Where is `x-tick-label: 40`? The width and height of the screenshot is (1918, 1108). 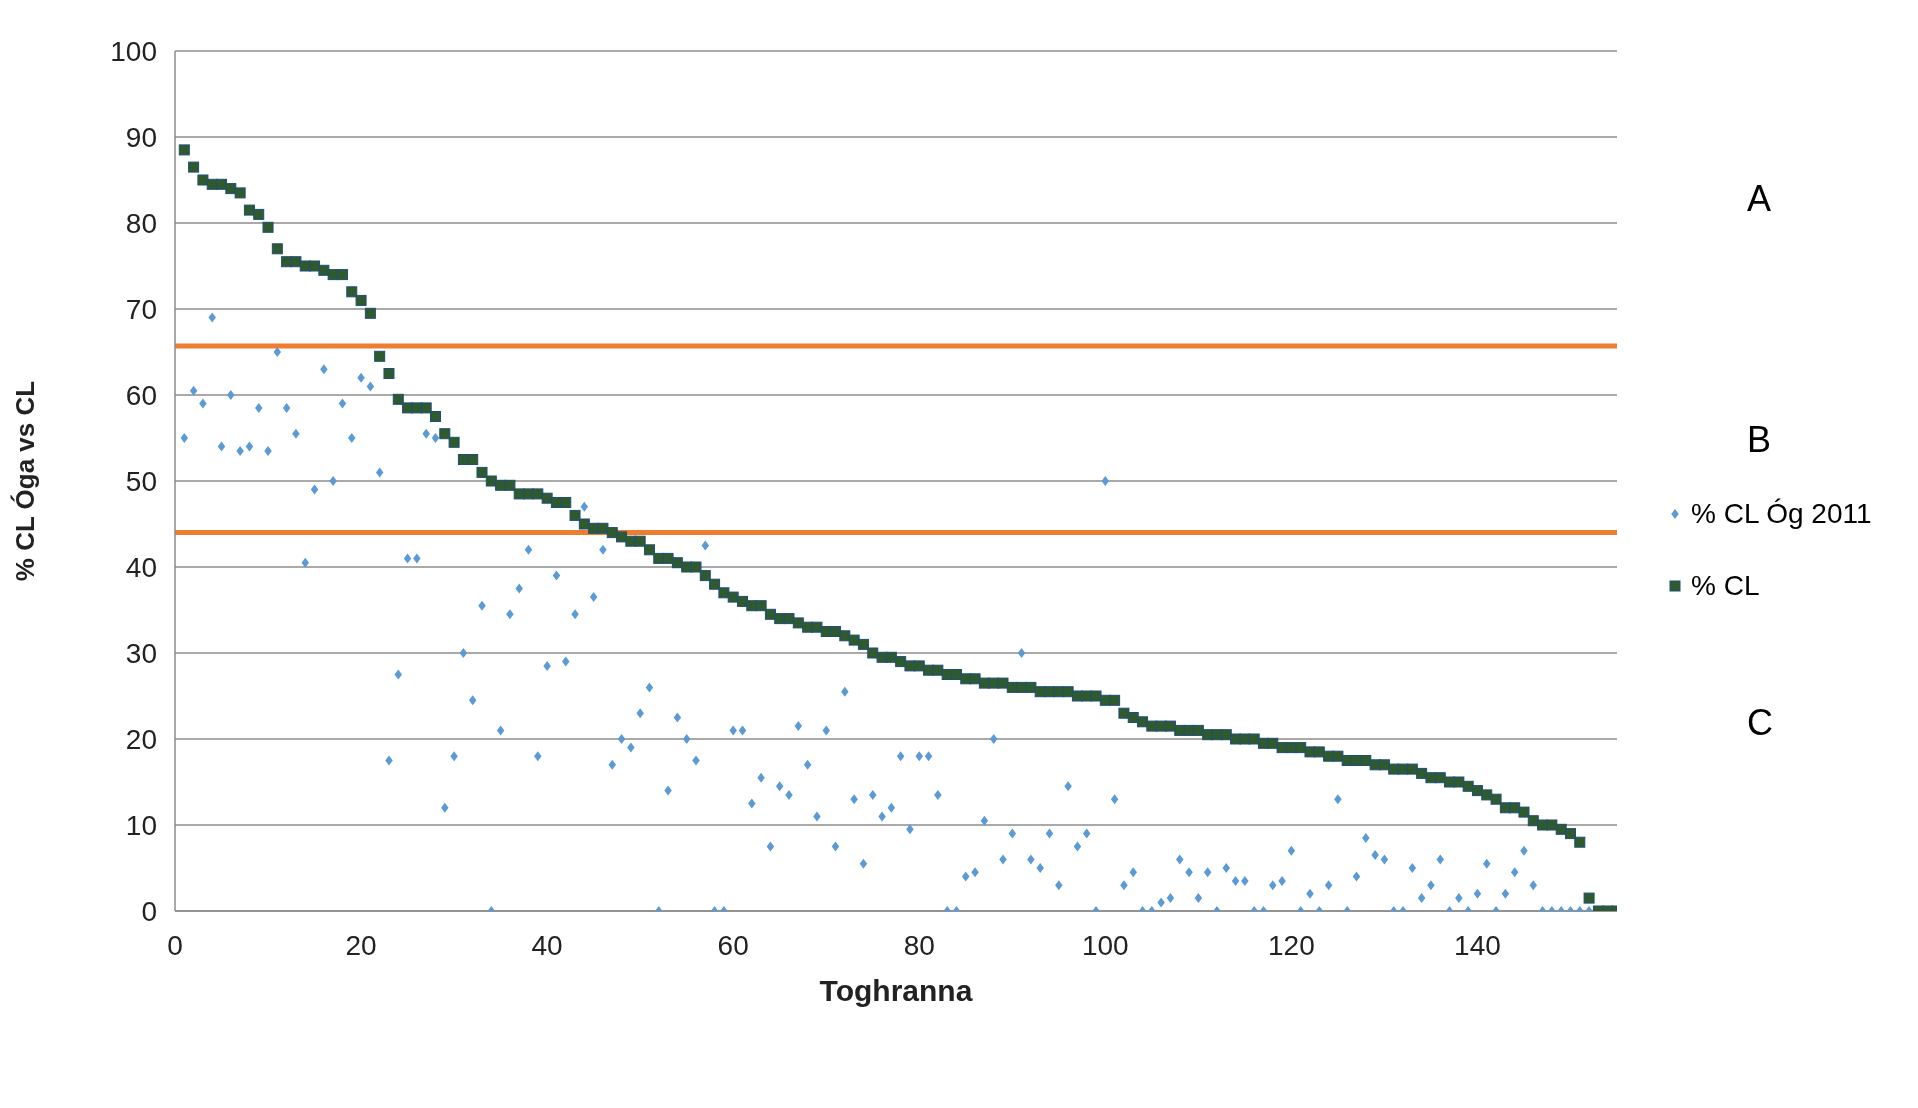 x-tick-label: 40 is located at coordinates (547, 945).